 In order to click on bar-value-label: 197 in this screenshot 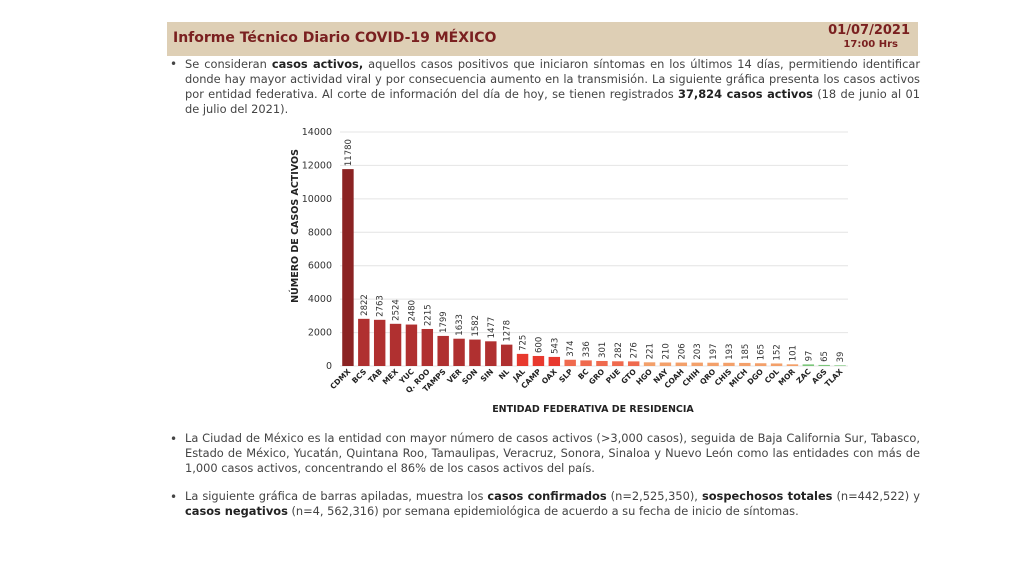, I will do `click(714, 351)`.